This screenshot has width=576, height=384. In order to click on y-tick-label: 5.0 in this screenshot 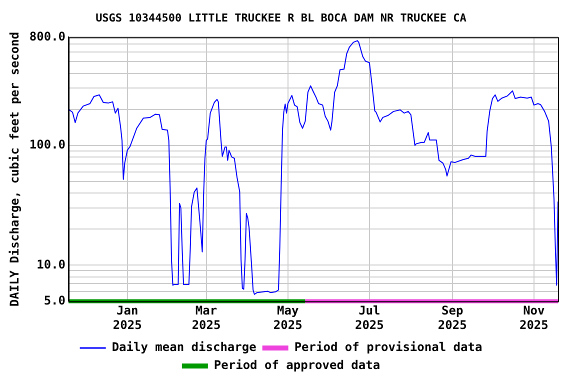, I will do `click(55, 300)`.